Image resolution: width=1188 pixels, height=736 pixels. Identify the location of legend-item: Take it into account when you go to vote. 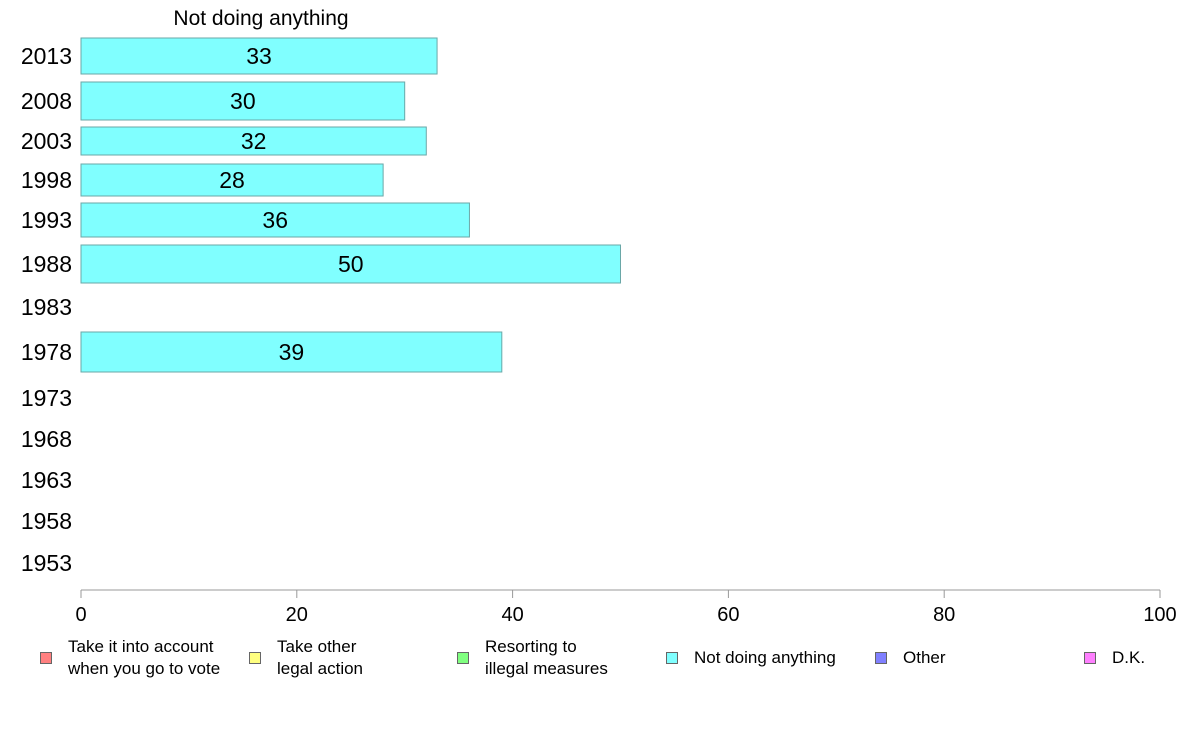
(130, 658).